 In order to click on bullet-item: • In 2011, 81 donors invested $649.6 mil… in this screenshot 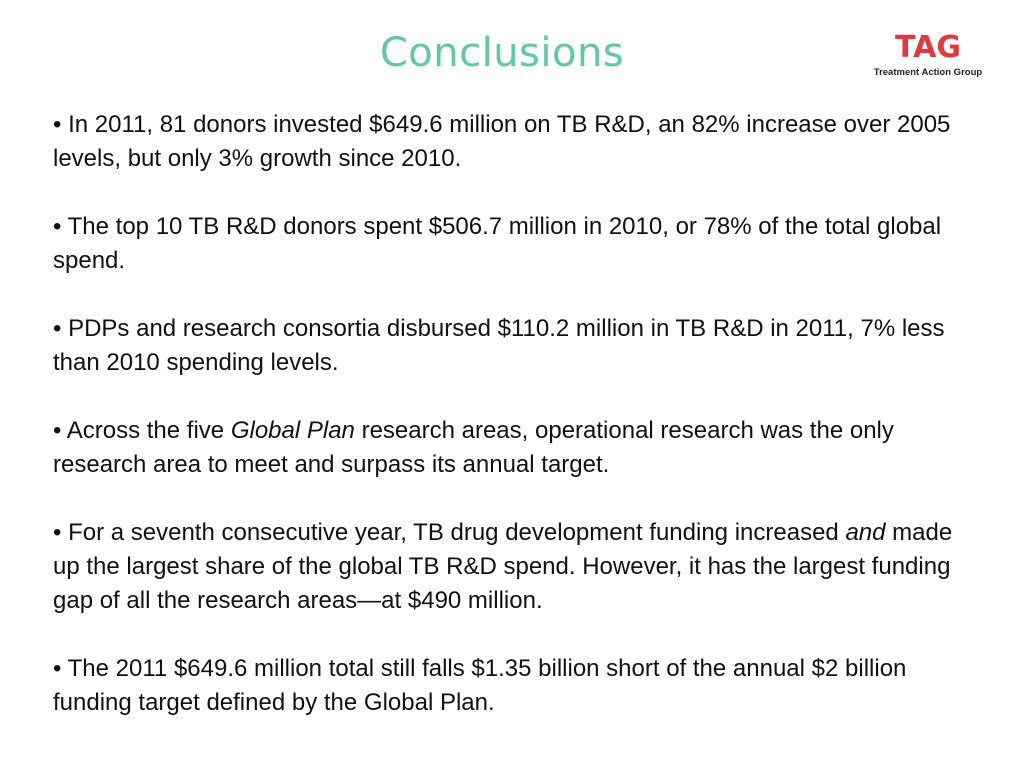, I will do `click(518, 142)`.